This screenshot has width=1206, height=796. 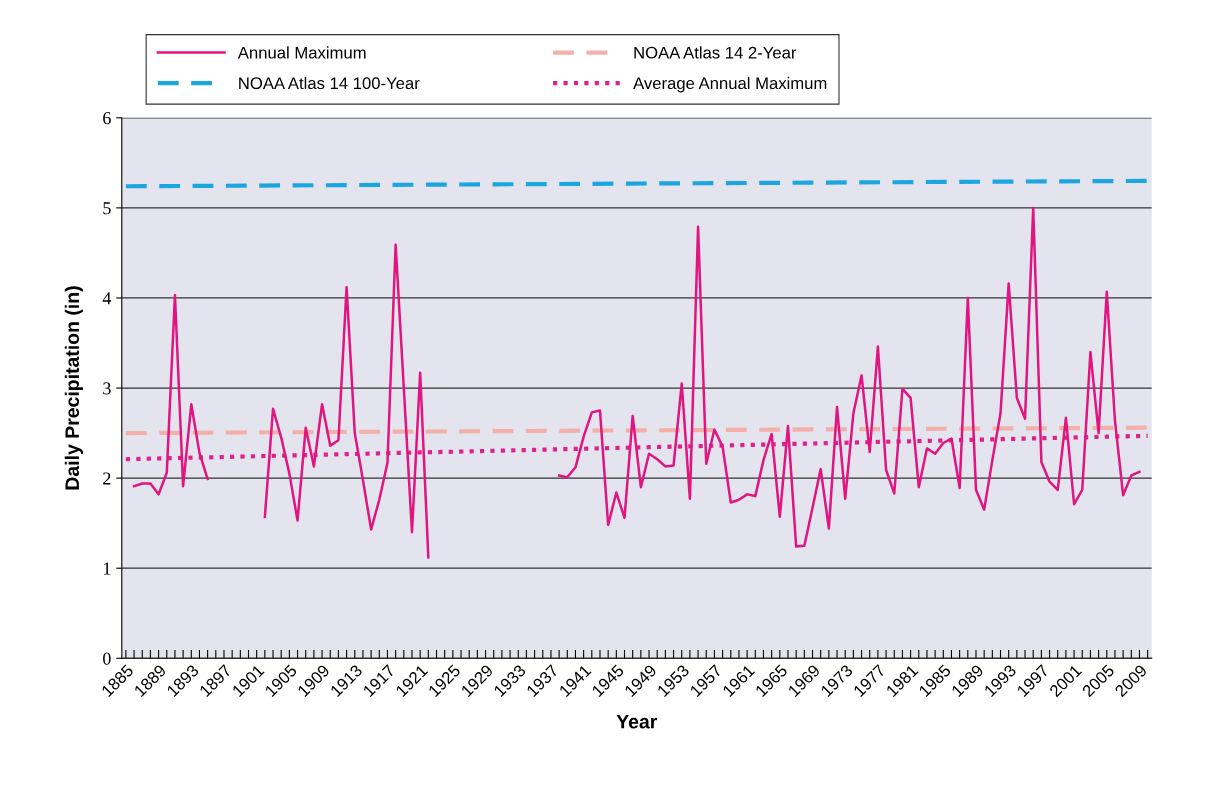 What do you see at coordinates (107, 118) in the screenshot?
I see `y-tick-label: 6` at bounding box center [107, 118].